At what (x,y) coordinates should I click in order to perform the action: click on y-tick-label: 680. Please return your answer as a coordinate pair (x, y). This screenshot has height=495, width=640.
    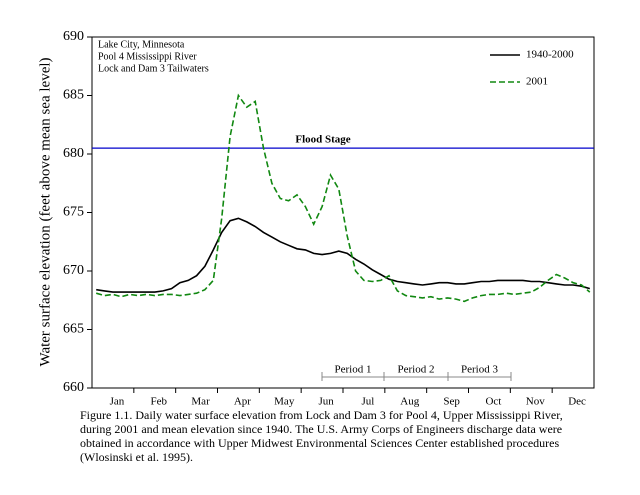
    Looking at the image, I should click on (73, 153).